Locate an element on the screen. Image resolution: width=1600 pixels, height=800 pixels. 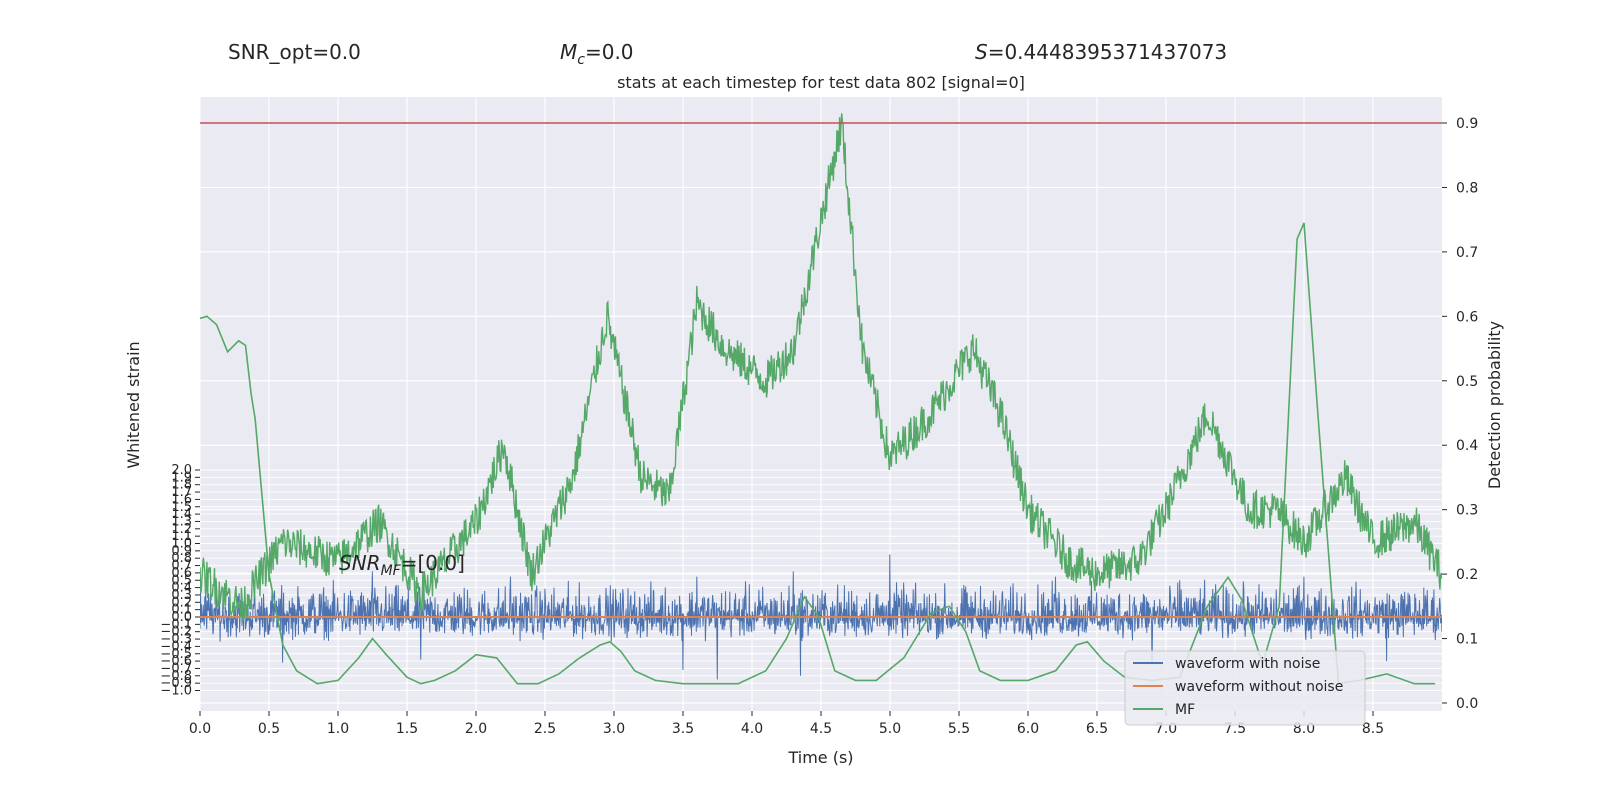
y-left-tick-label: 0.1 is located at coordinates (181, 610).